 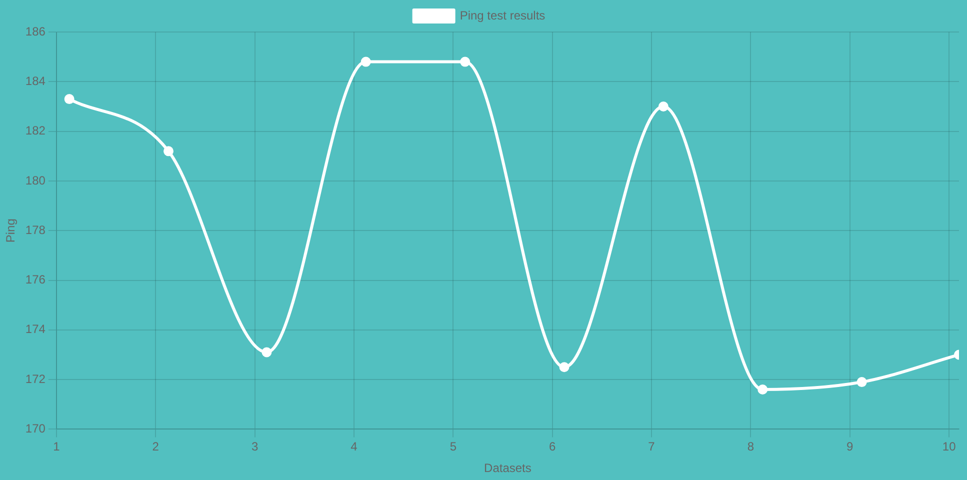 I want to click on x-tick-label: 5, so click(x=453, y=447).